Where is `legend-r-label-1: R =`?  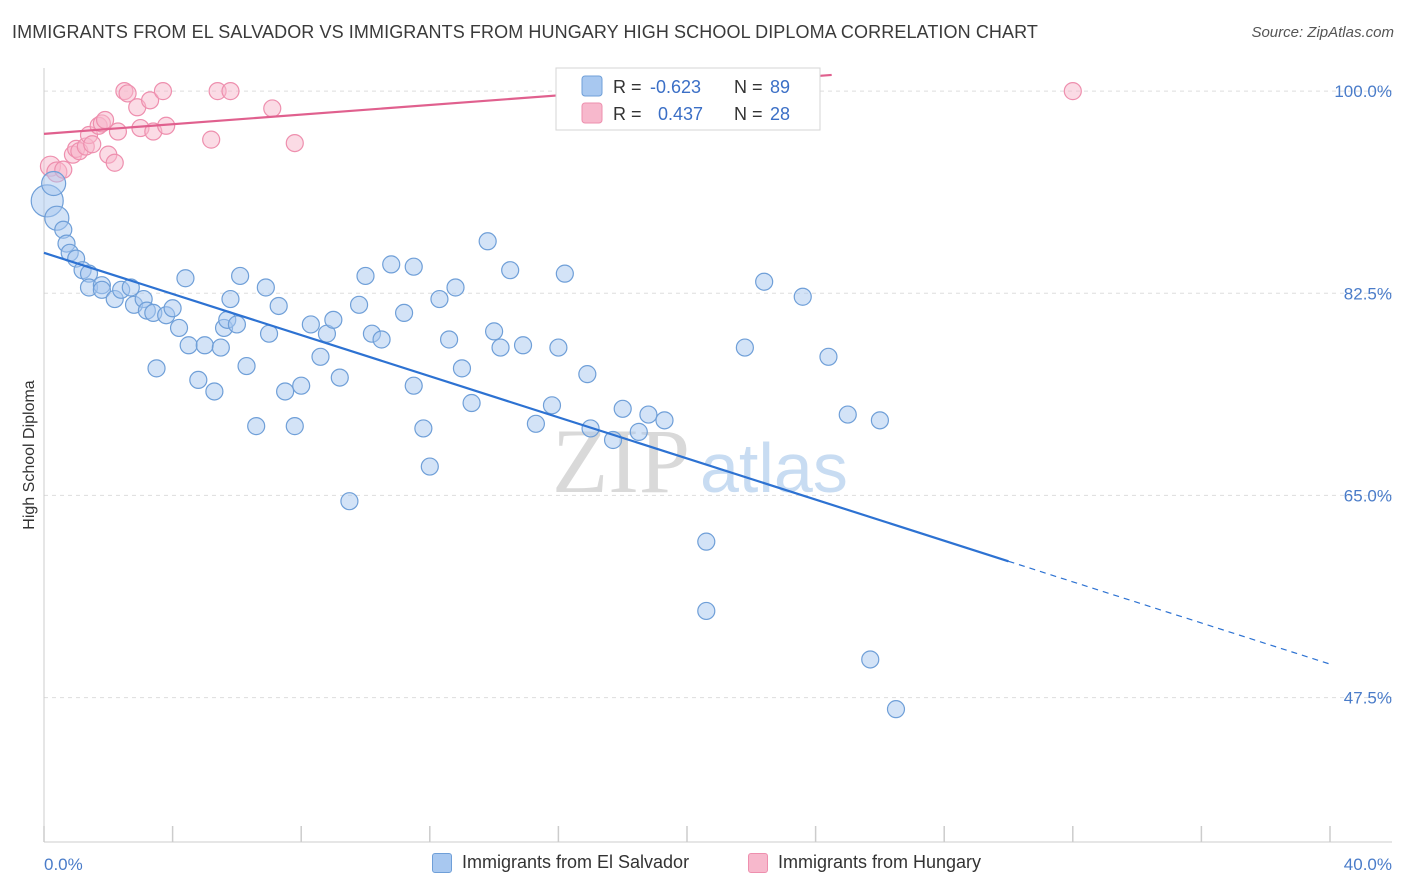
legend-r-label-1: R = is located at coordinates (627, 114).